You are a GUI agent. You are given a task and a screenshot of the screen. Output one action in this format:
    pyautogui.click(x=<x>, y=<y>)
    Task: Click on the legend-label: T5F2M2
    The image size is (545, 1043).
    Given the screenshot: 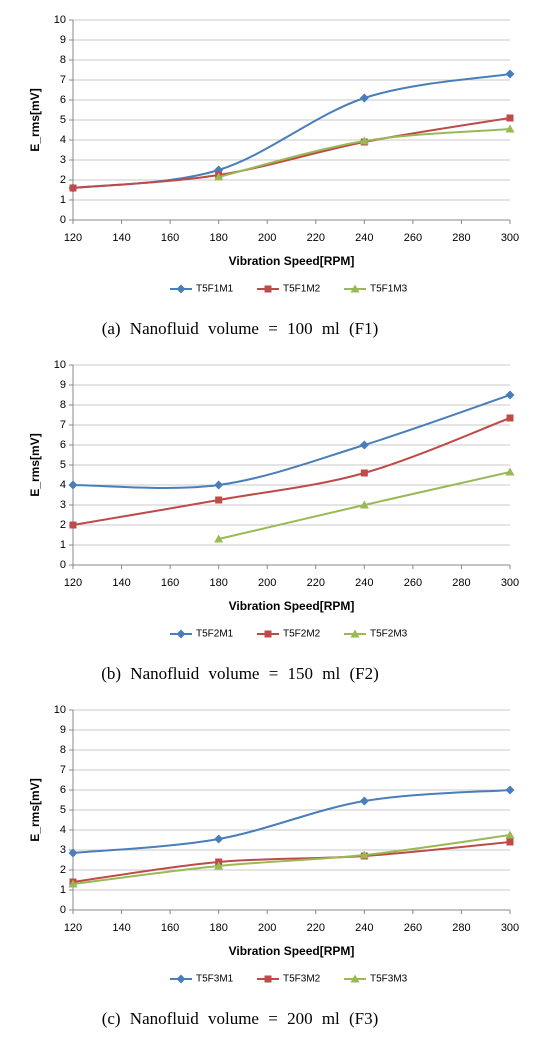 What is the action you would take?
    pyautogui.click(x=302, y=634)
    